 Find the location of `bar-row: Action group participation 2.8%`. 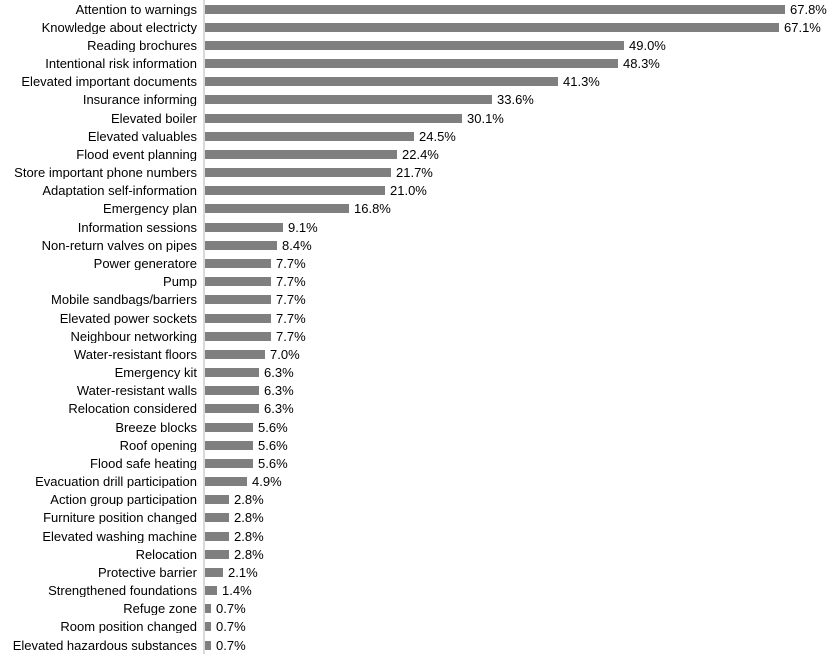

bar-row: Action group participation 2.8% is located at coordinates (414, 499).